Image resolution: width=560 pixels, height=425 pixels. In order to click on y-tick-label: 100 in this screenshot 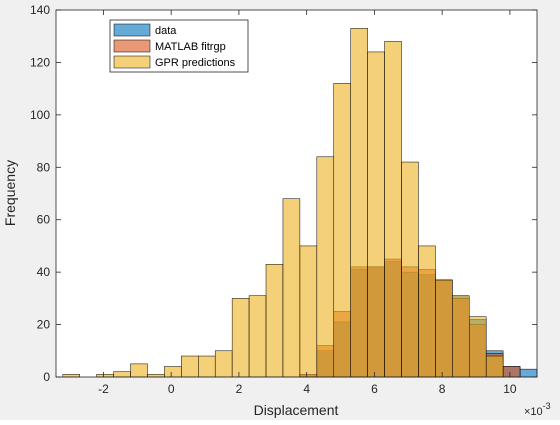, I will do `click(40, 115)`.